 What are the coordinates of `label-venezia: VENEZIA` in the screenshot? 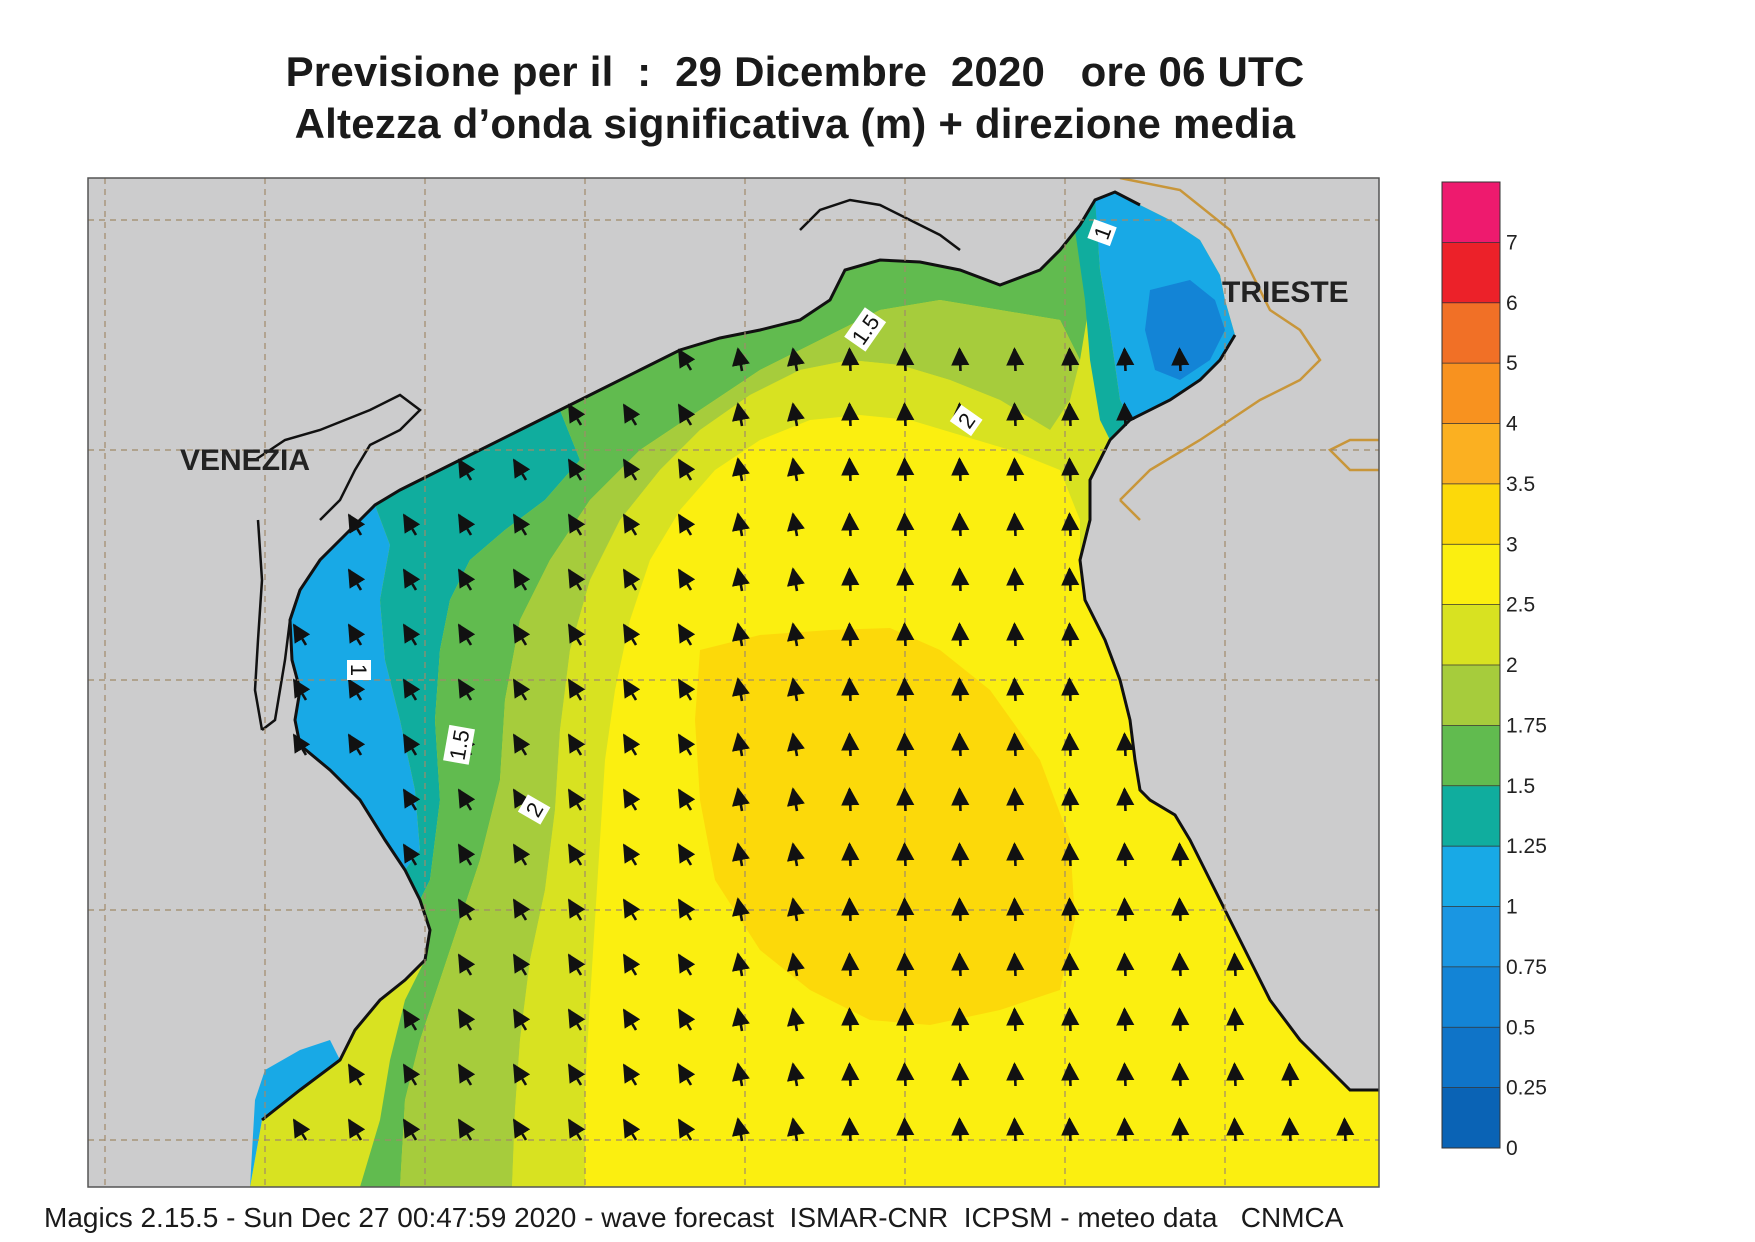 It's located at (245, 460).